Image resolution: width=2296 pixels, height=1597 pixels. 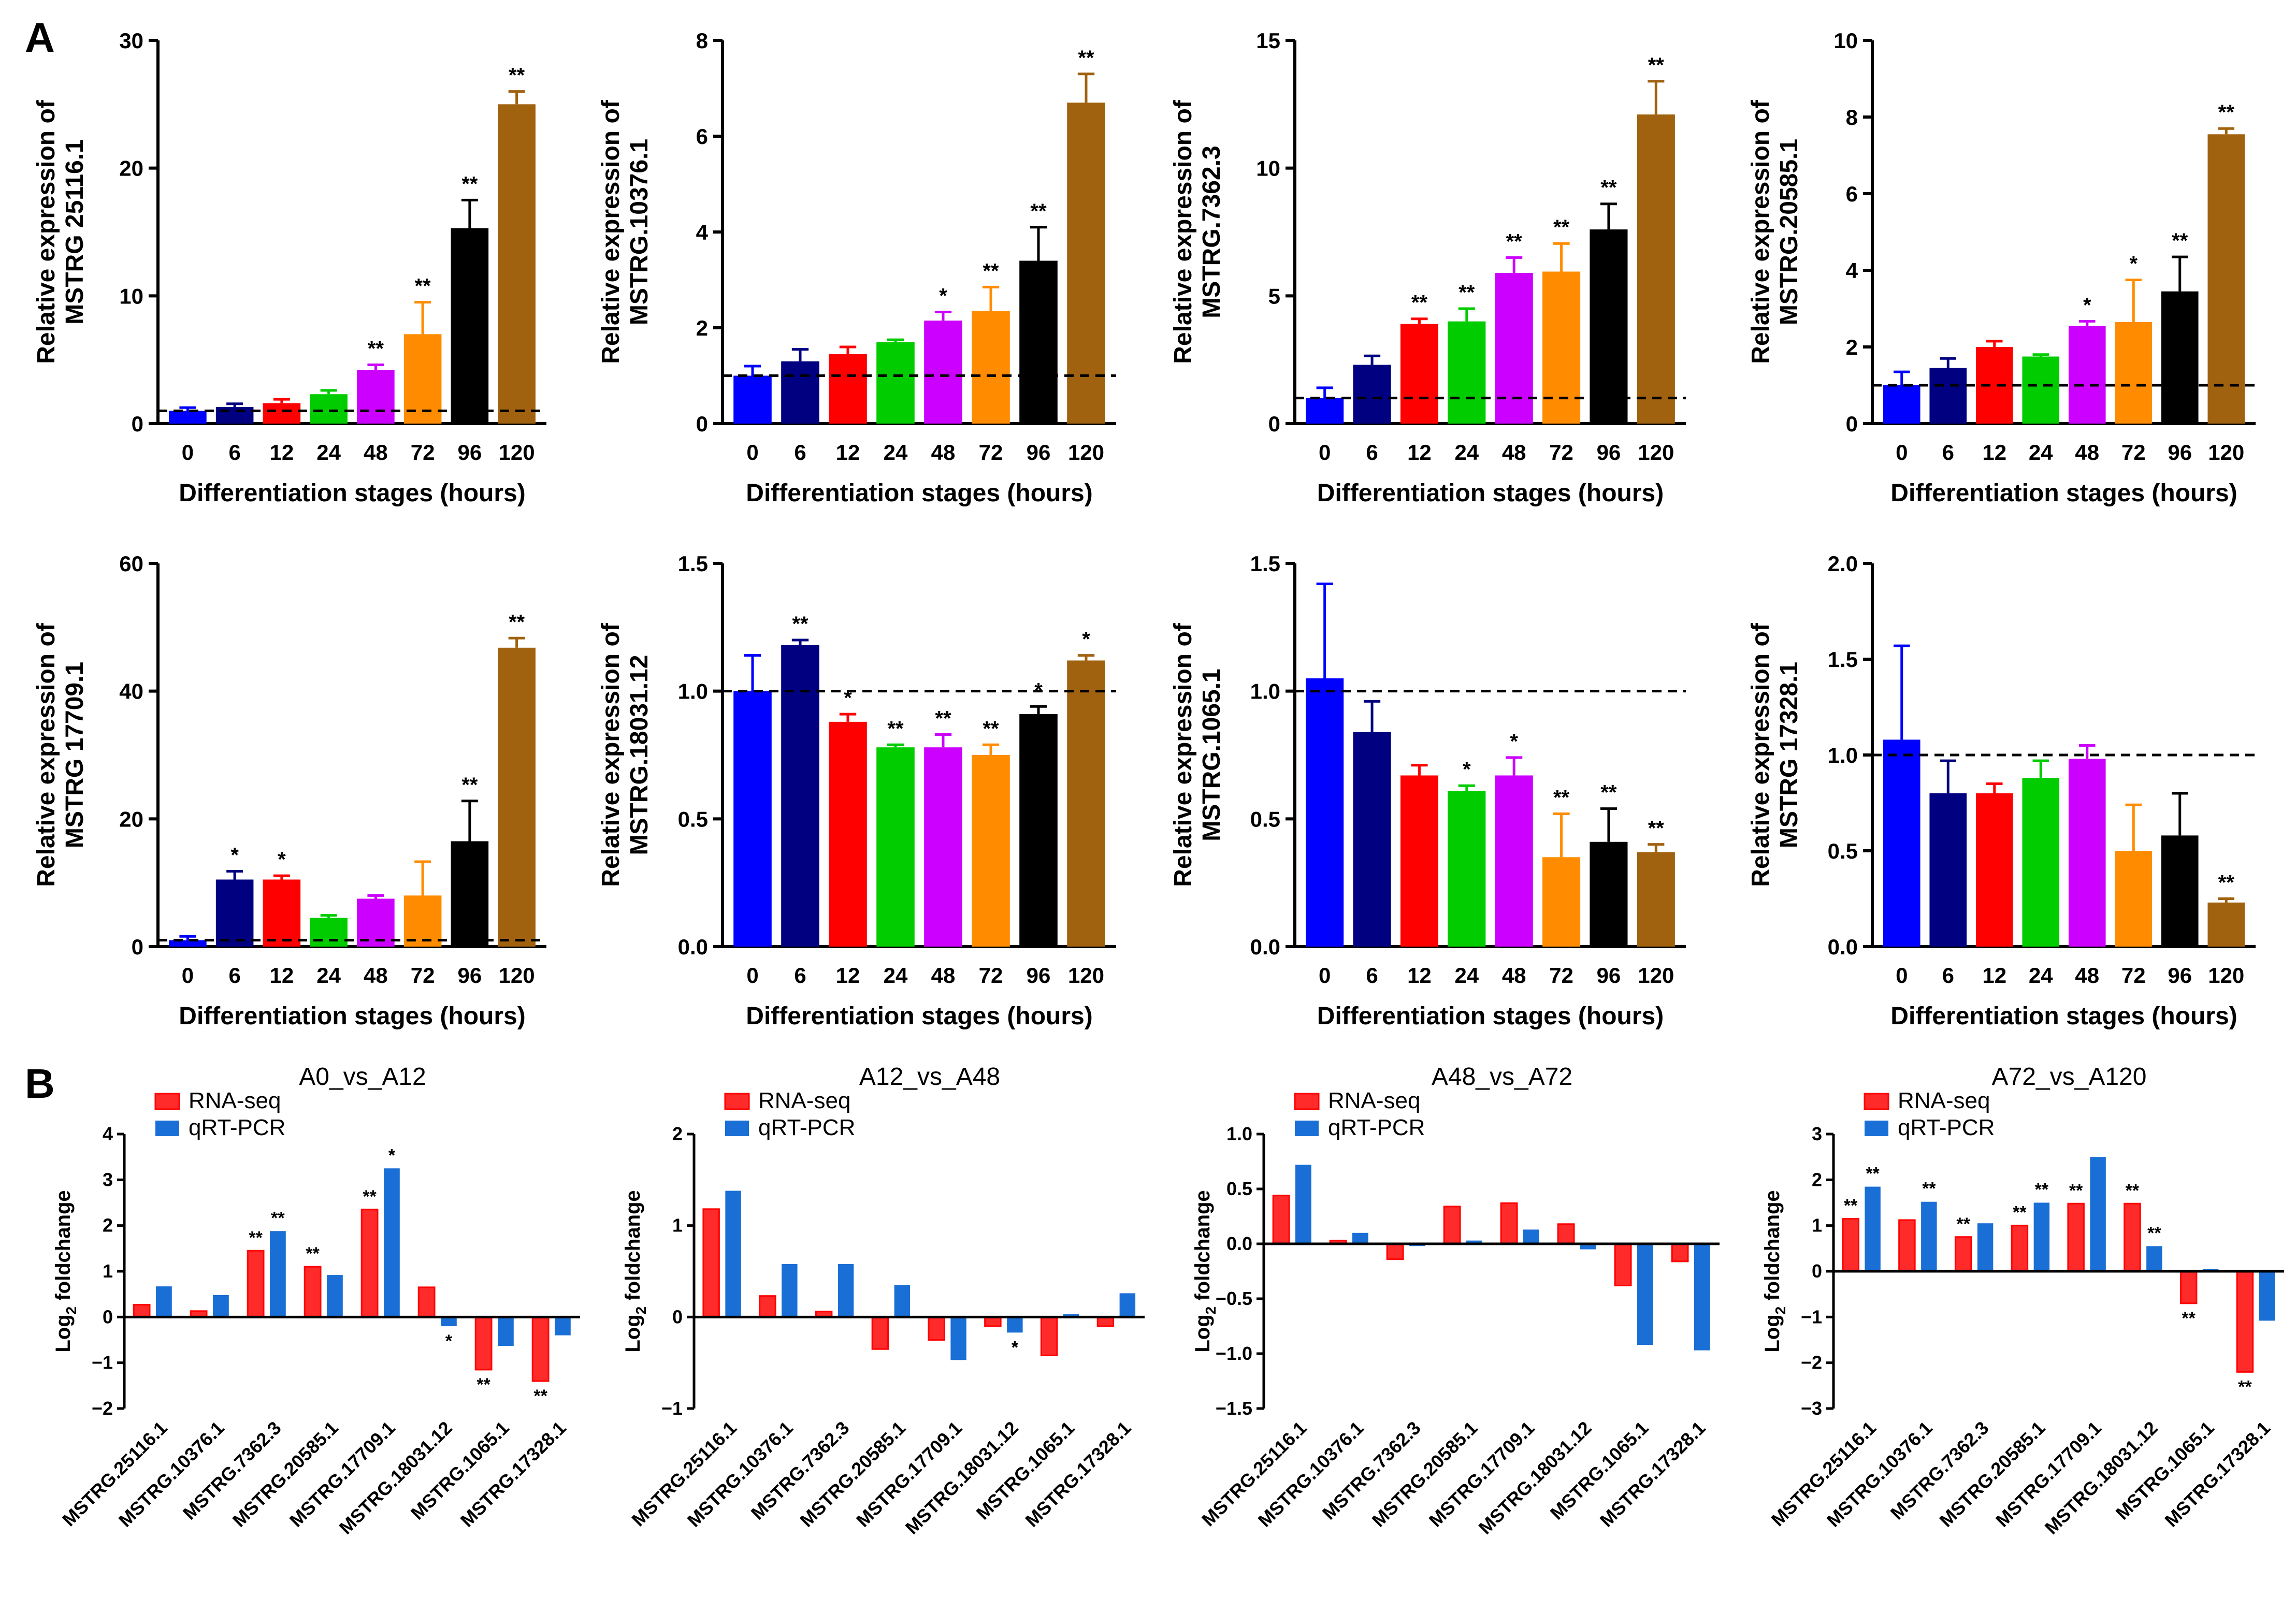 What do you see at coordinates (2188, 1287) in the screenshot?
I see `bar-RNA-seq-MSTRG.1065.1` at bounding box center [2188, 1287].